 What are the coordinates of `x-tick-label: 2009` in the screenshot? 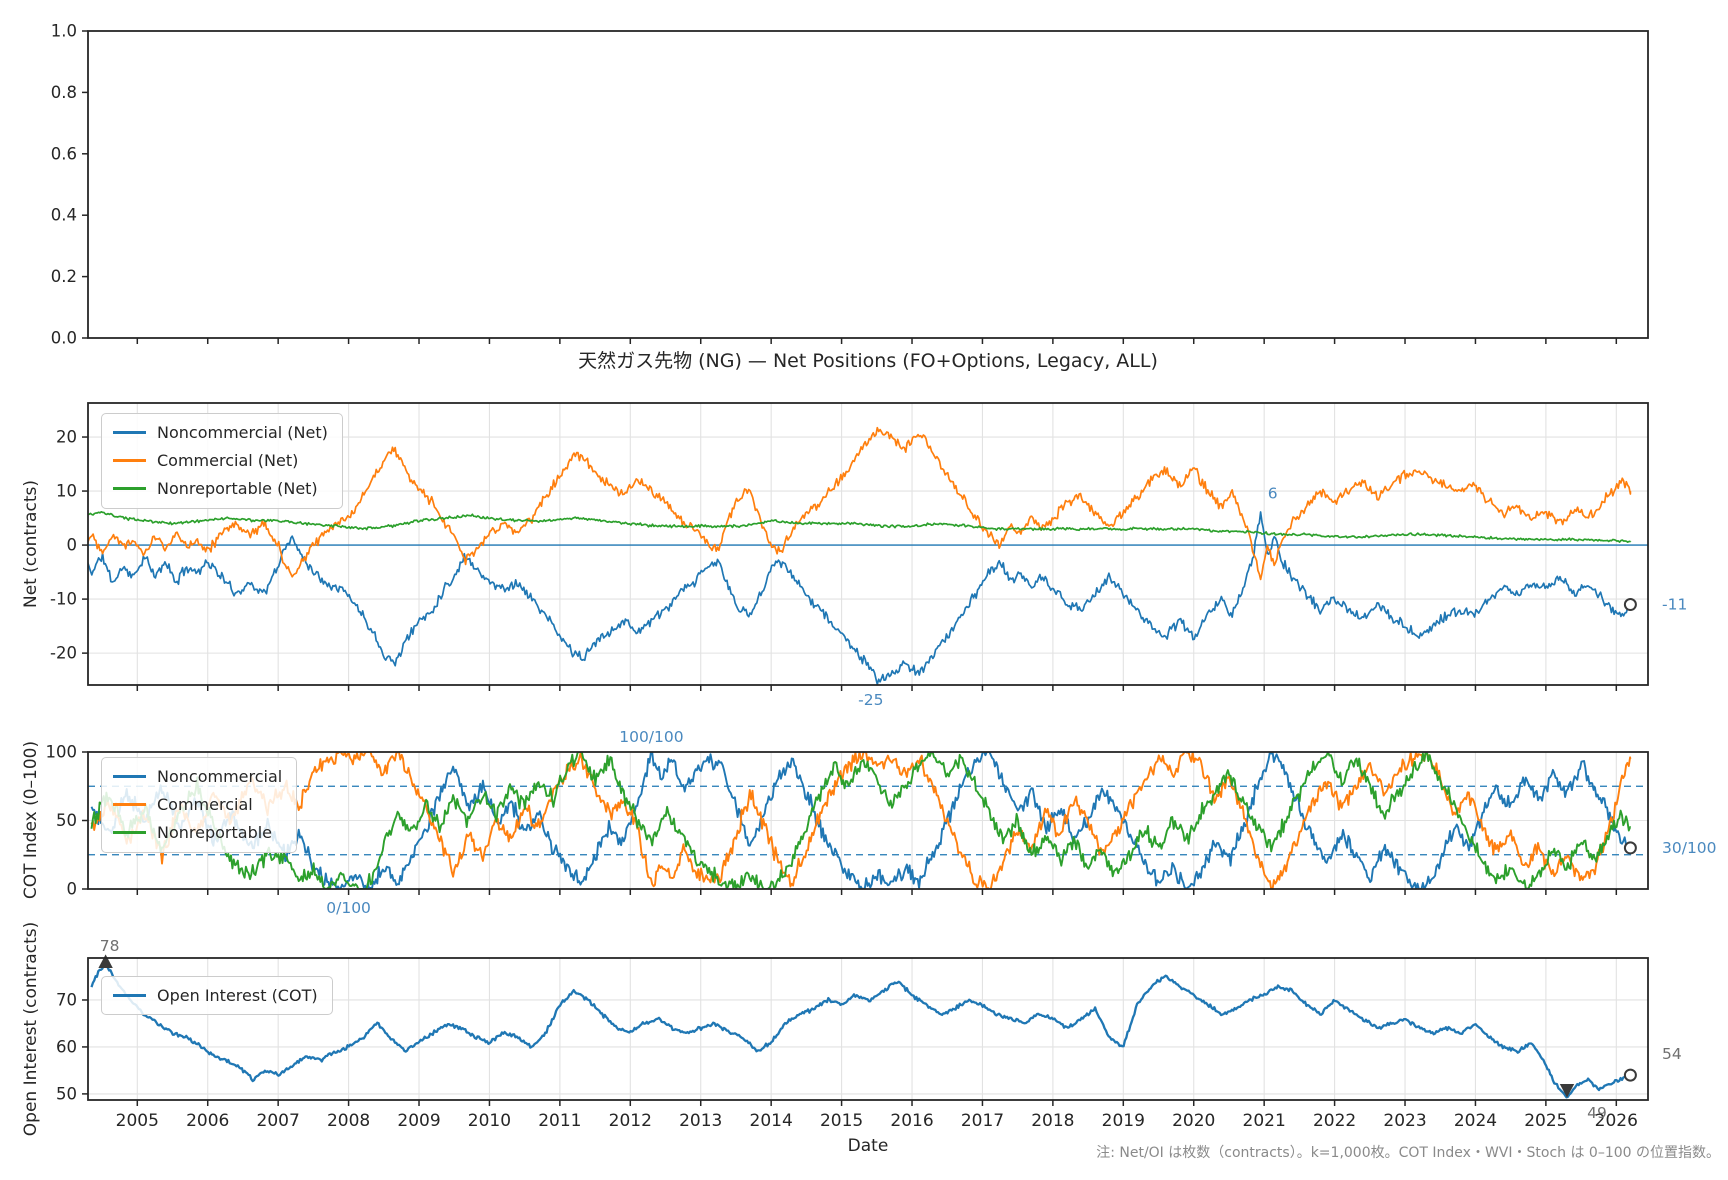 It's located at (418, 1121).